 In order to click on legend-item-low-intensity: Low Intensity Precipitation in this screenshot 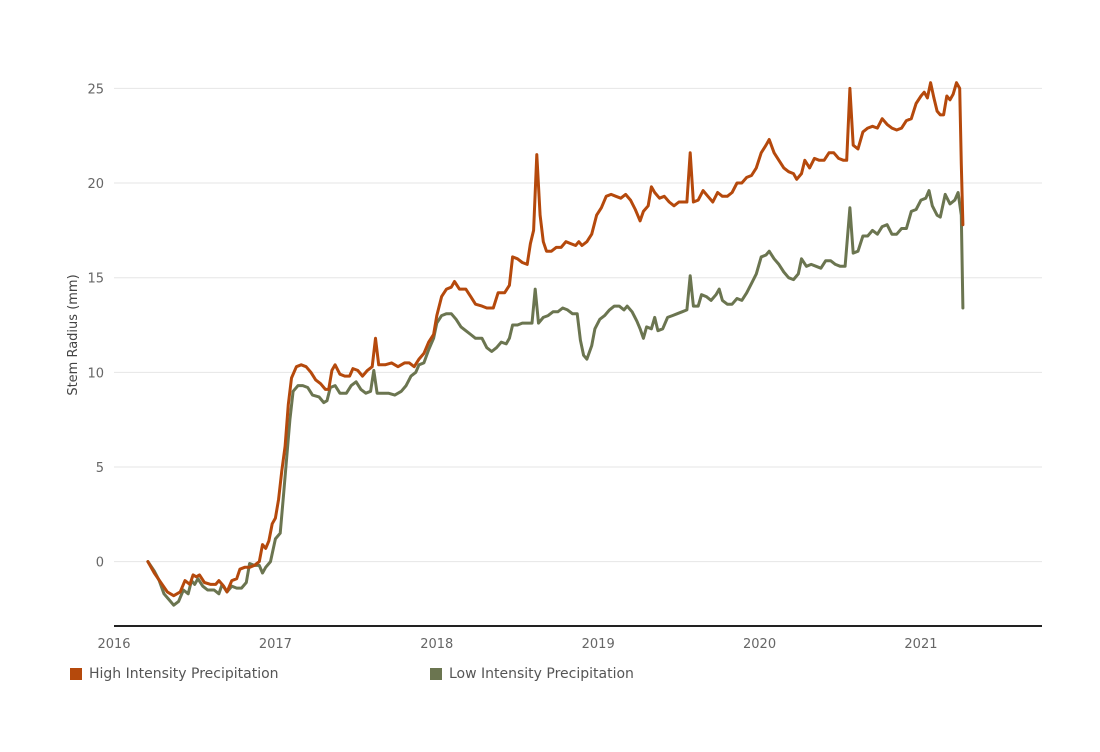, I will do `click(532, 674)`.